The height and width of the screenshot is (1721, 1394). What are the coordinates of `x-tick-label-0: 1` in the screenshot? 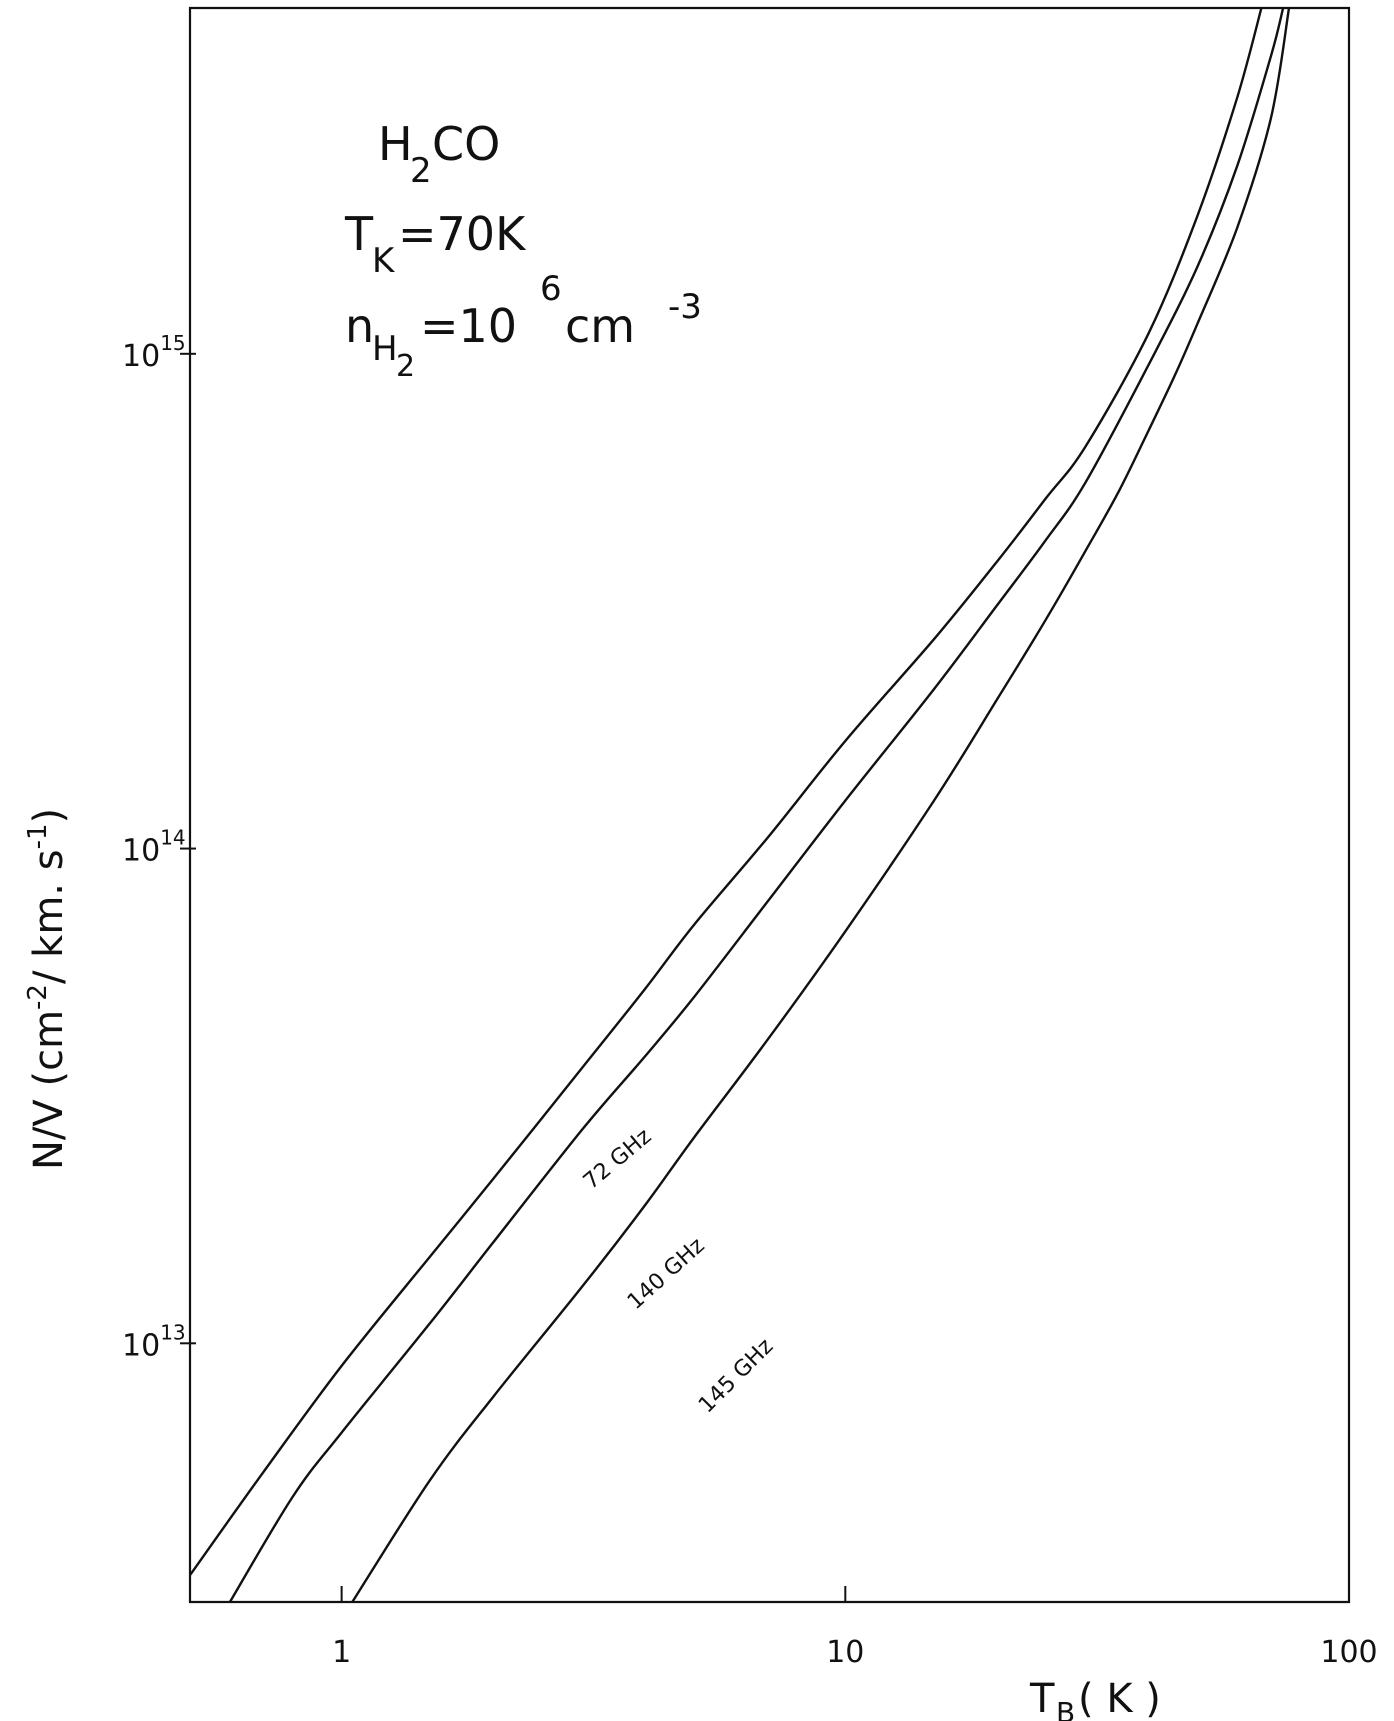 It's located at (341, 1652).